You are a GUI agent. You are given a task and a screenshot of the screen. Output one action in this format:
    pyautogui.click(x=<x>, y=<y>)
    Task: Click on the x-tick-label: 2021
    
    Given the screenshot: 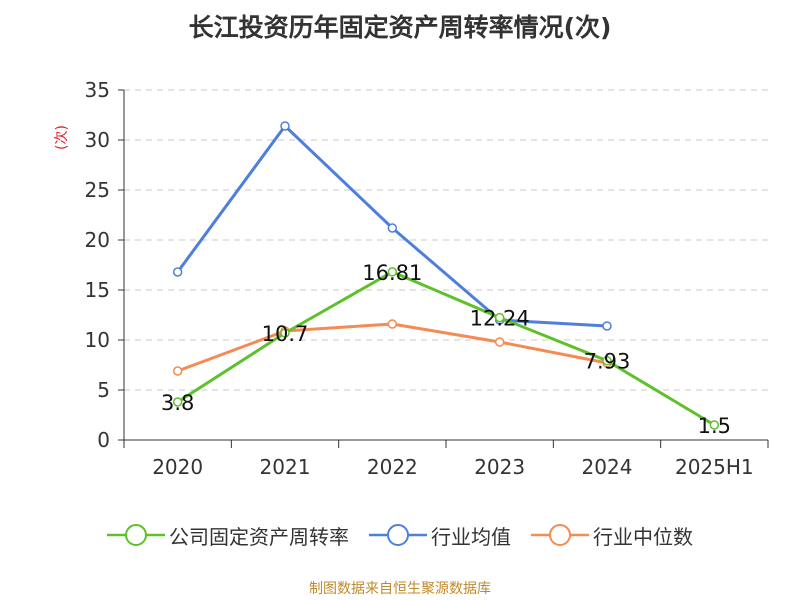 What is the action you would take?
    pyautogui.click(x=285, y=467)
    